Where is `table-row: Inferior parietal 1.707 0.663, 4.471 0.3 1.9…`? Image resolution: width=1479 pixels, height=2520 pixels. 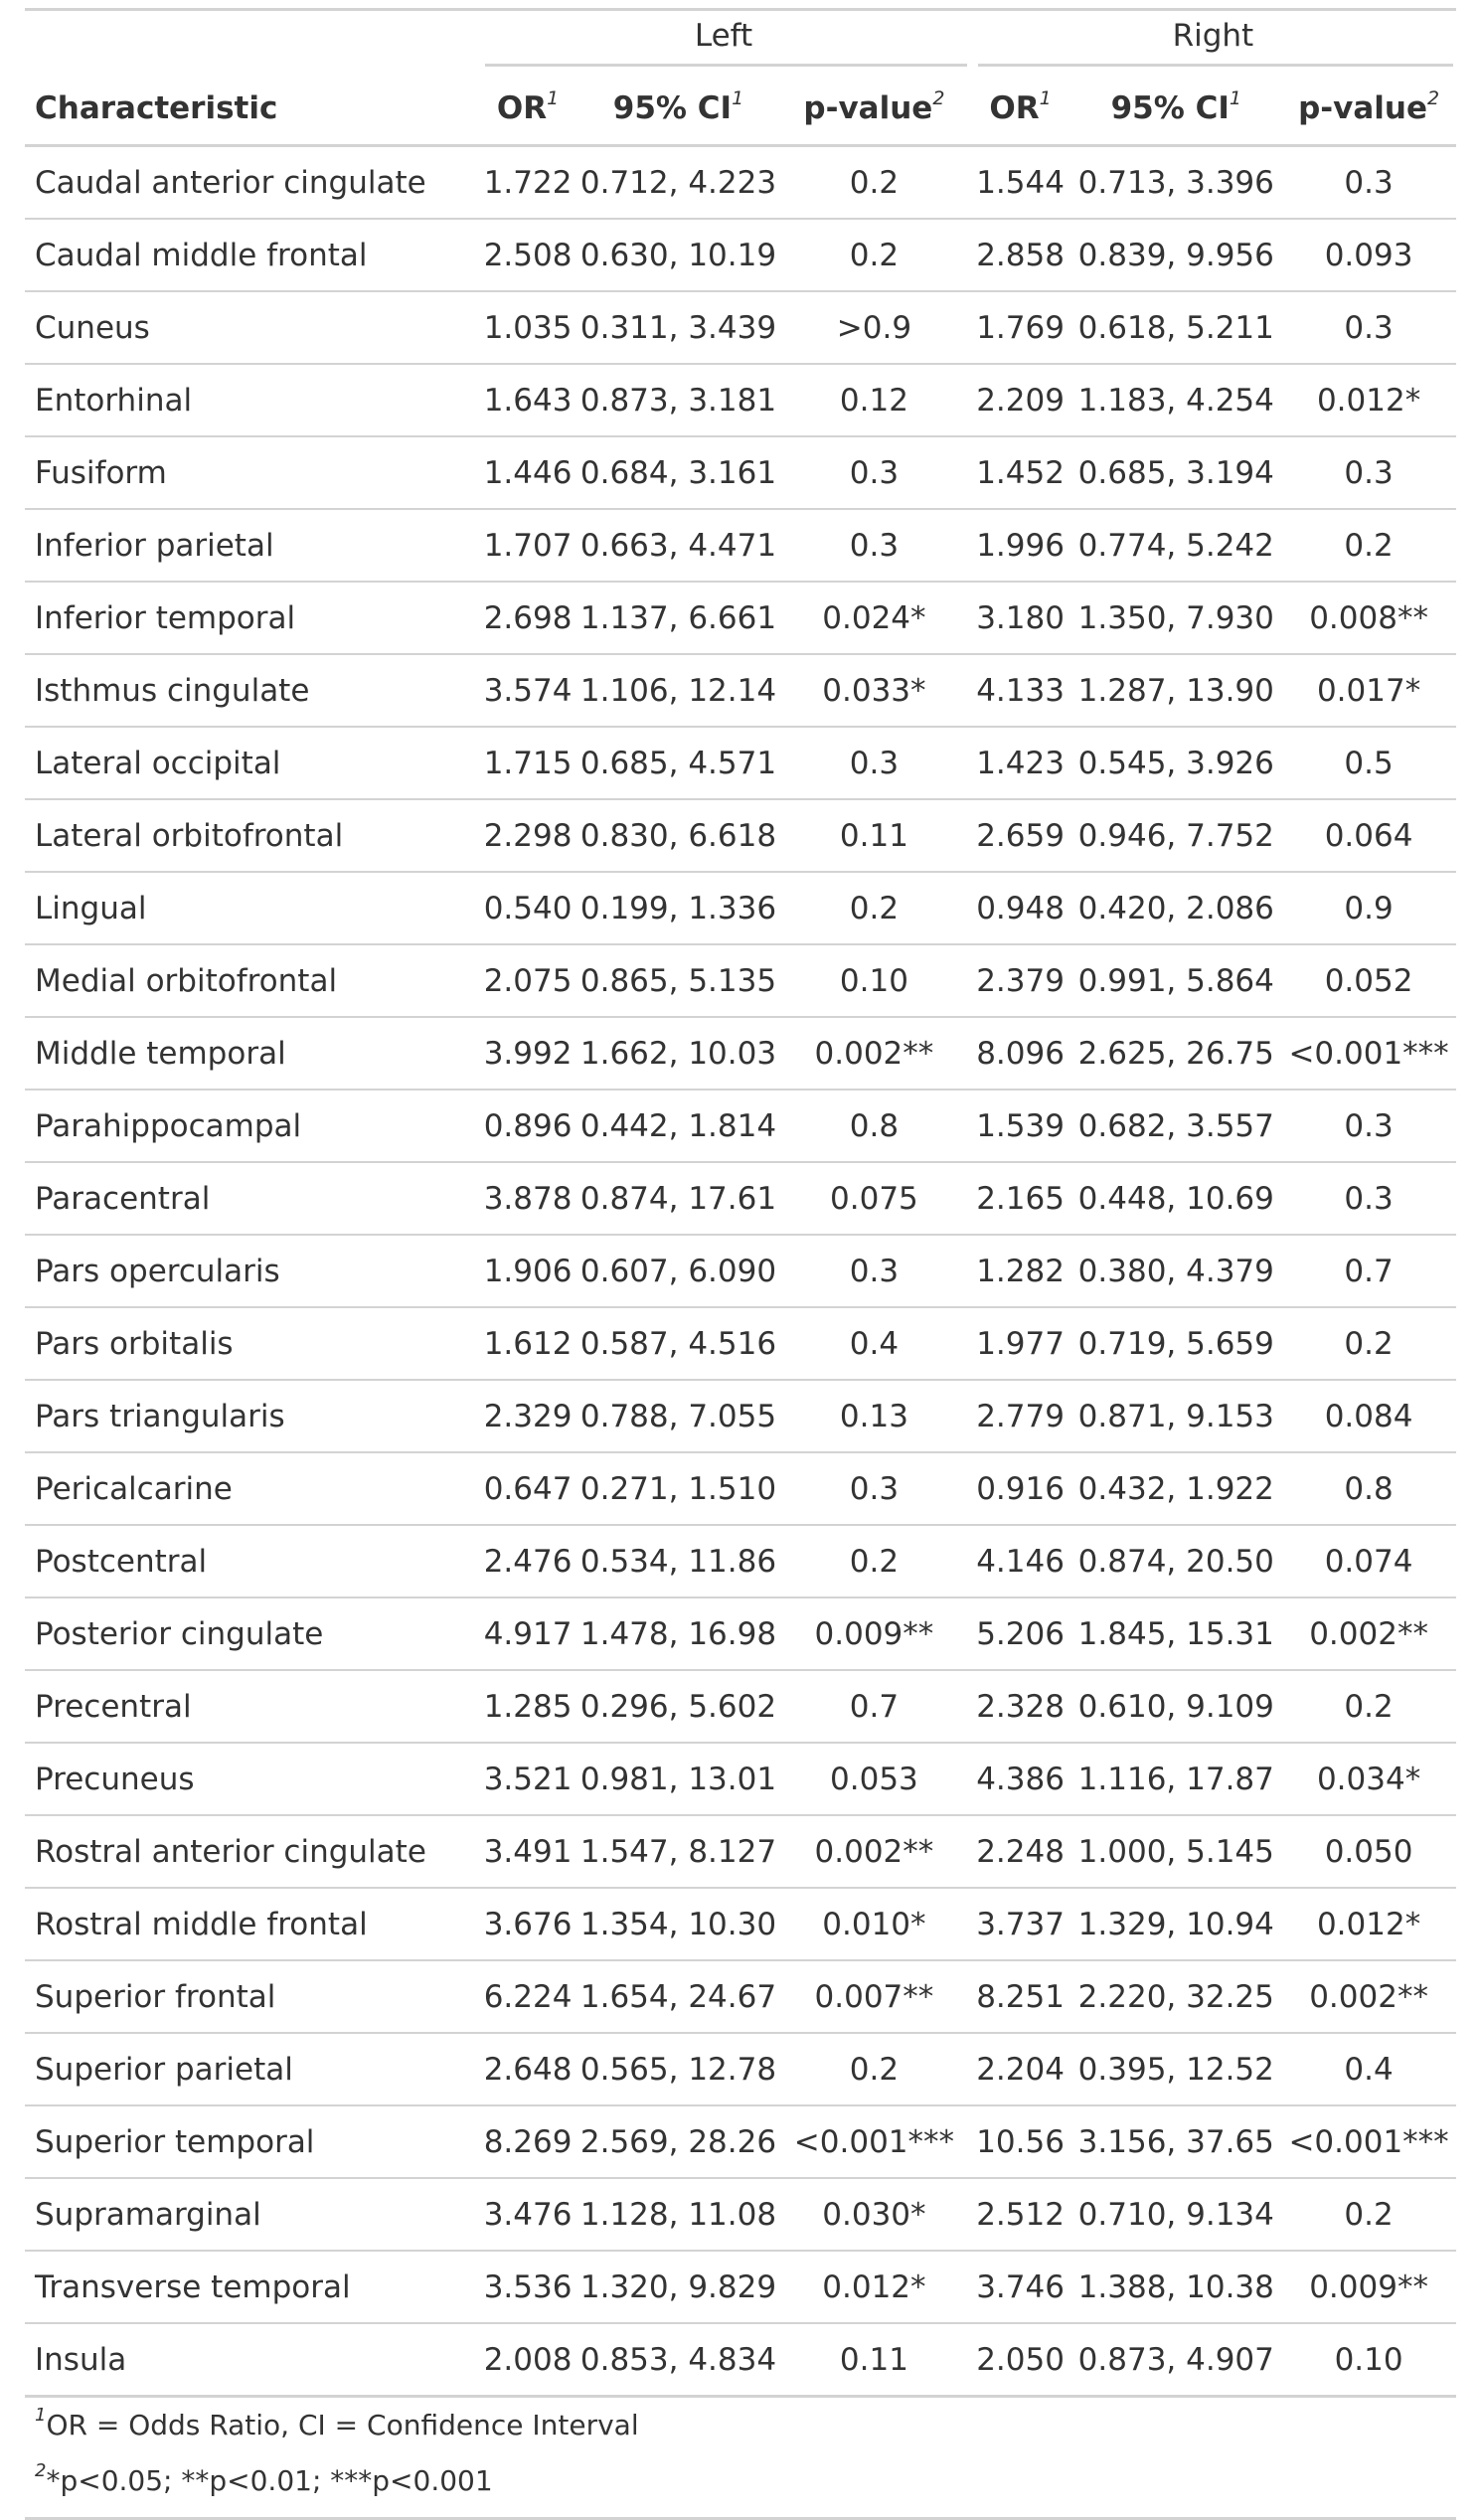
table-row: Inferior parietal 1.707 0.663, 4.471 0.3 1.9… is located at coordinates (740, 545).